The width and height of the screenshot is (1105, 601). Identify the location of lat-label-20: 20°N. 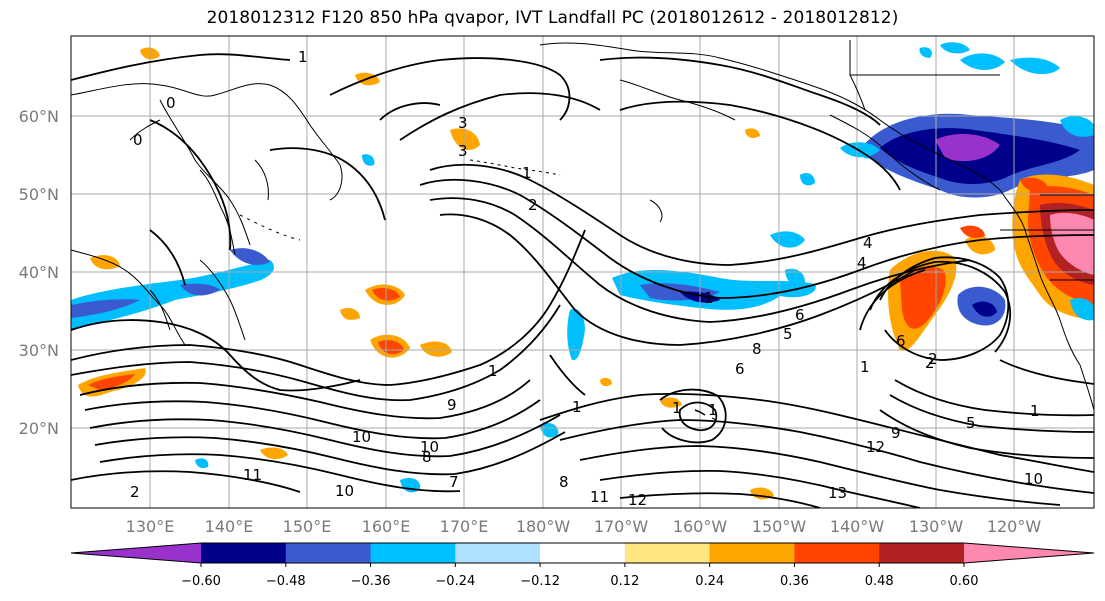
(39, 428).